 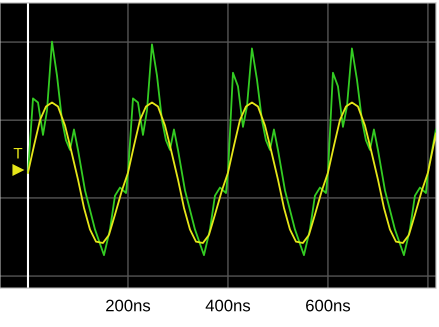 What do you see at coordinates (328, 306) in the screenshot?
I see `x-tick-label: 600ns` at bounding box center [328, 306].